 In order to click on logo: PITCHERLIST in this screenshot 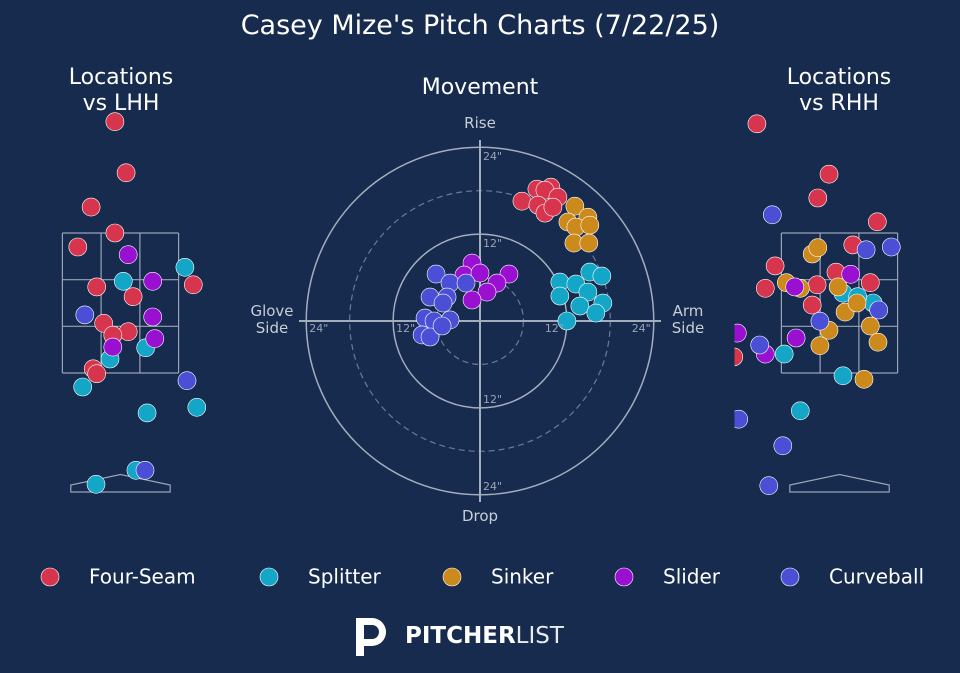, I will do `click(460, 637)`.